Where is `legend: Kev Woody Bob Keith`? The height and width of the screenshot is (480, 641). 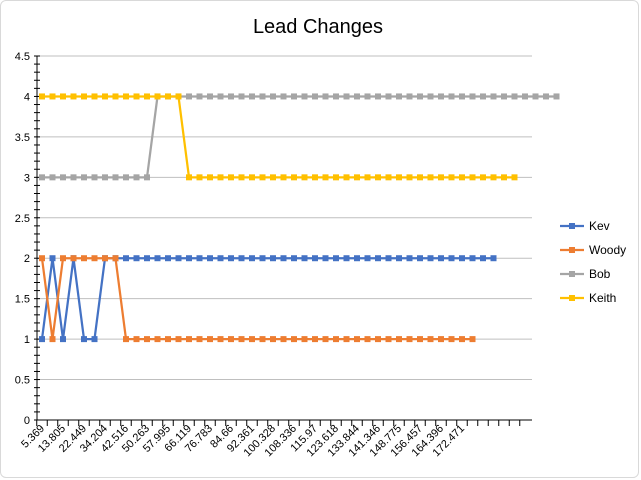 legend: Kev Woody Bob Keith is located at coordinates (593, 262).